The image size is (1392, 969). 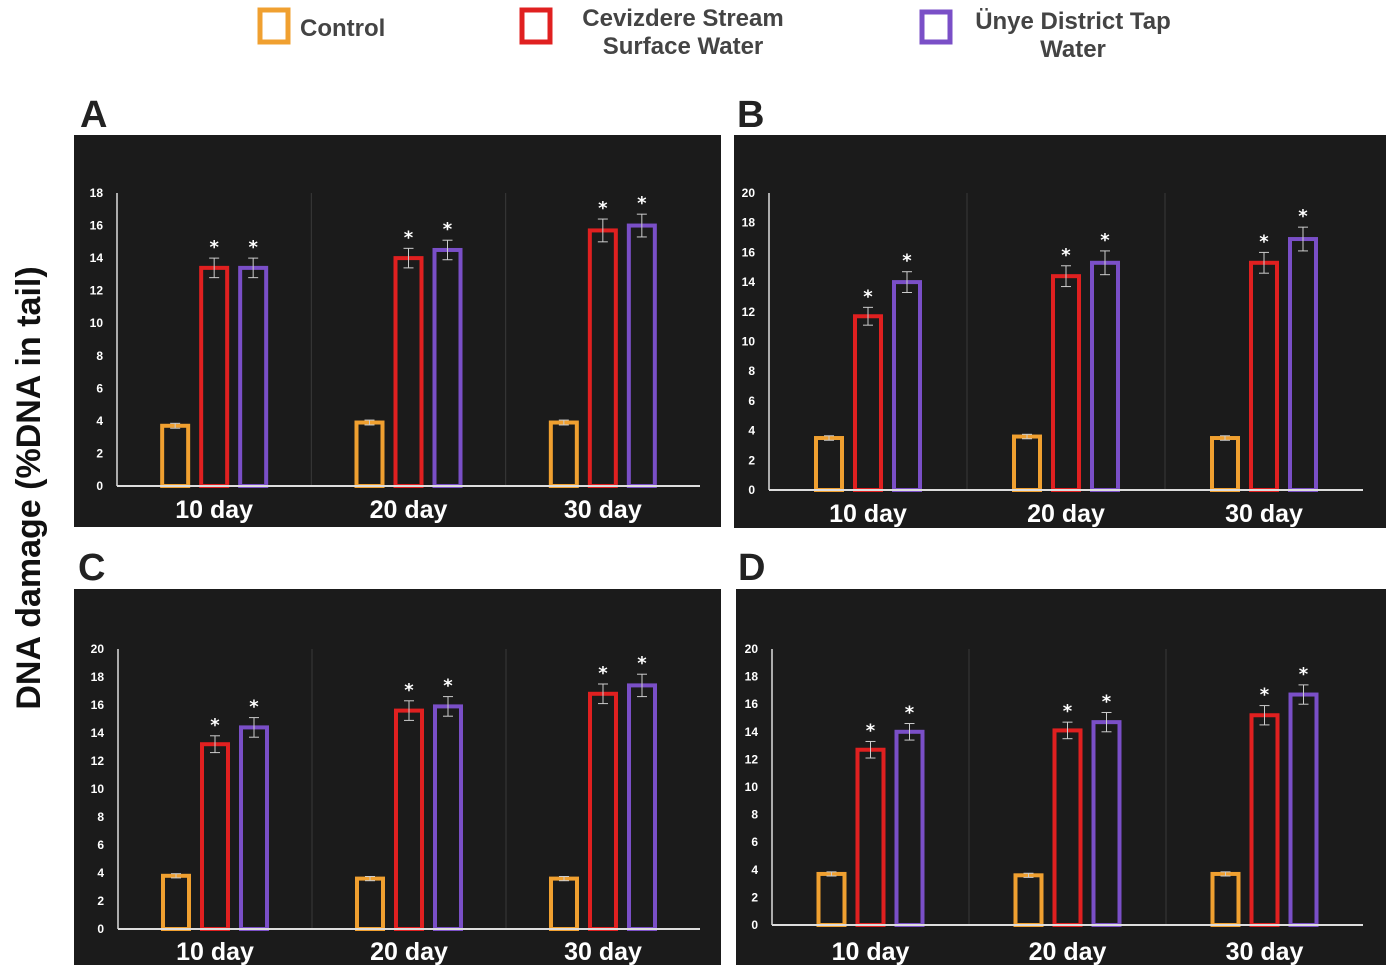 I want to click on legend-swatch-cevizdere, so click(x=536, y=26).